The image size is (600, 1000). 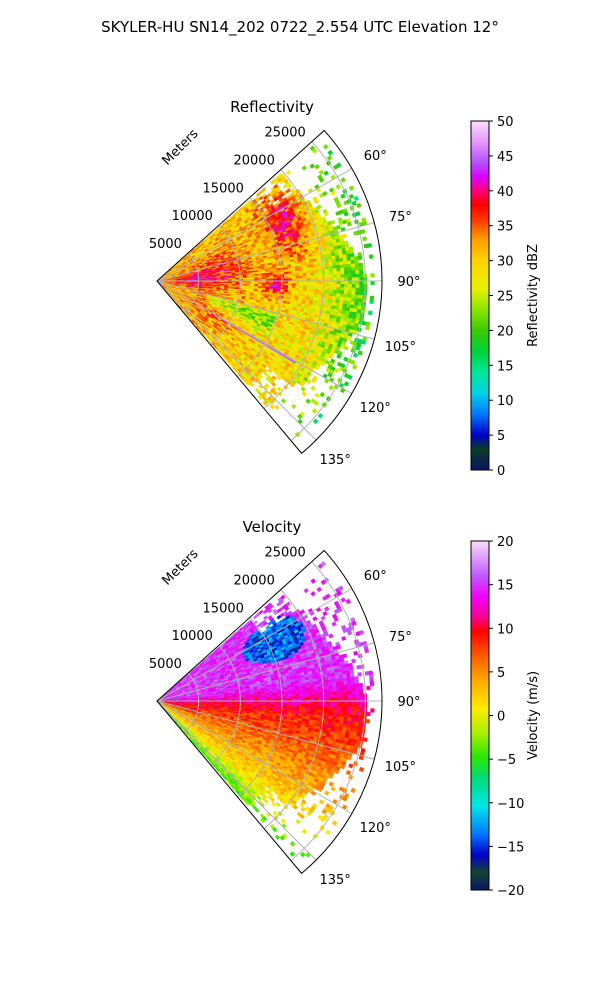 I want to click on radial-tick-label: 15000, so click(x=223, y=188).